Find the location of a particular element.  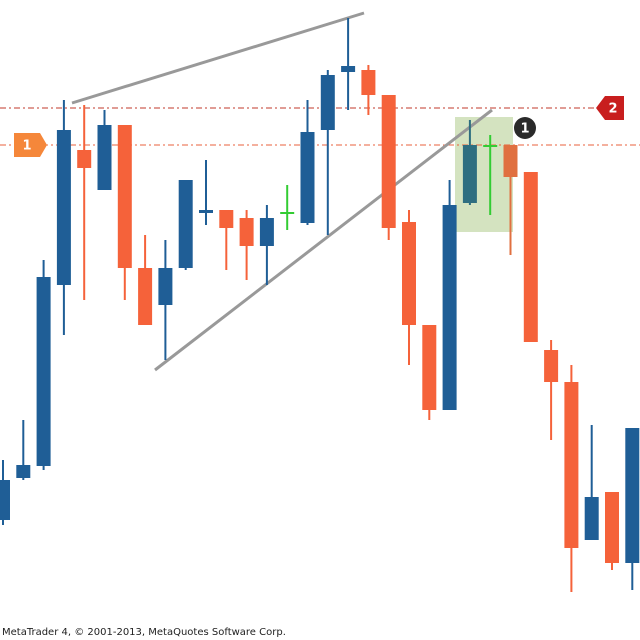

marker-left is located at coordinates (30, 145).